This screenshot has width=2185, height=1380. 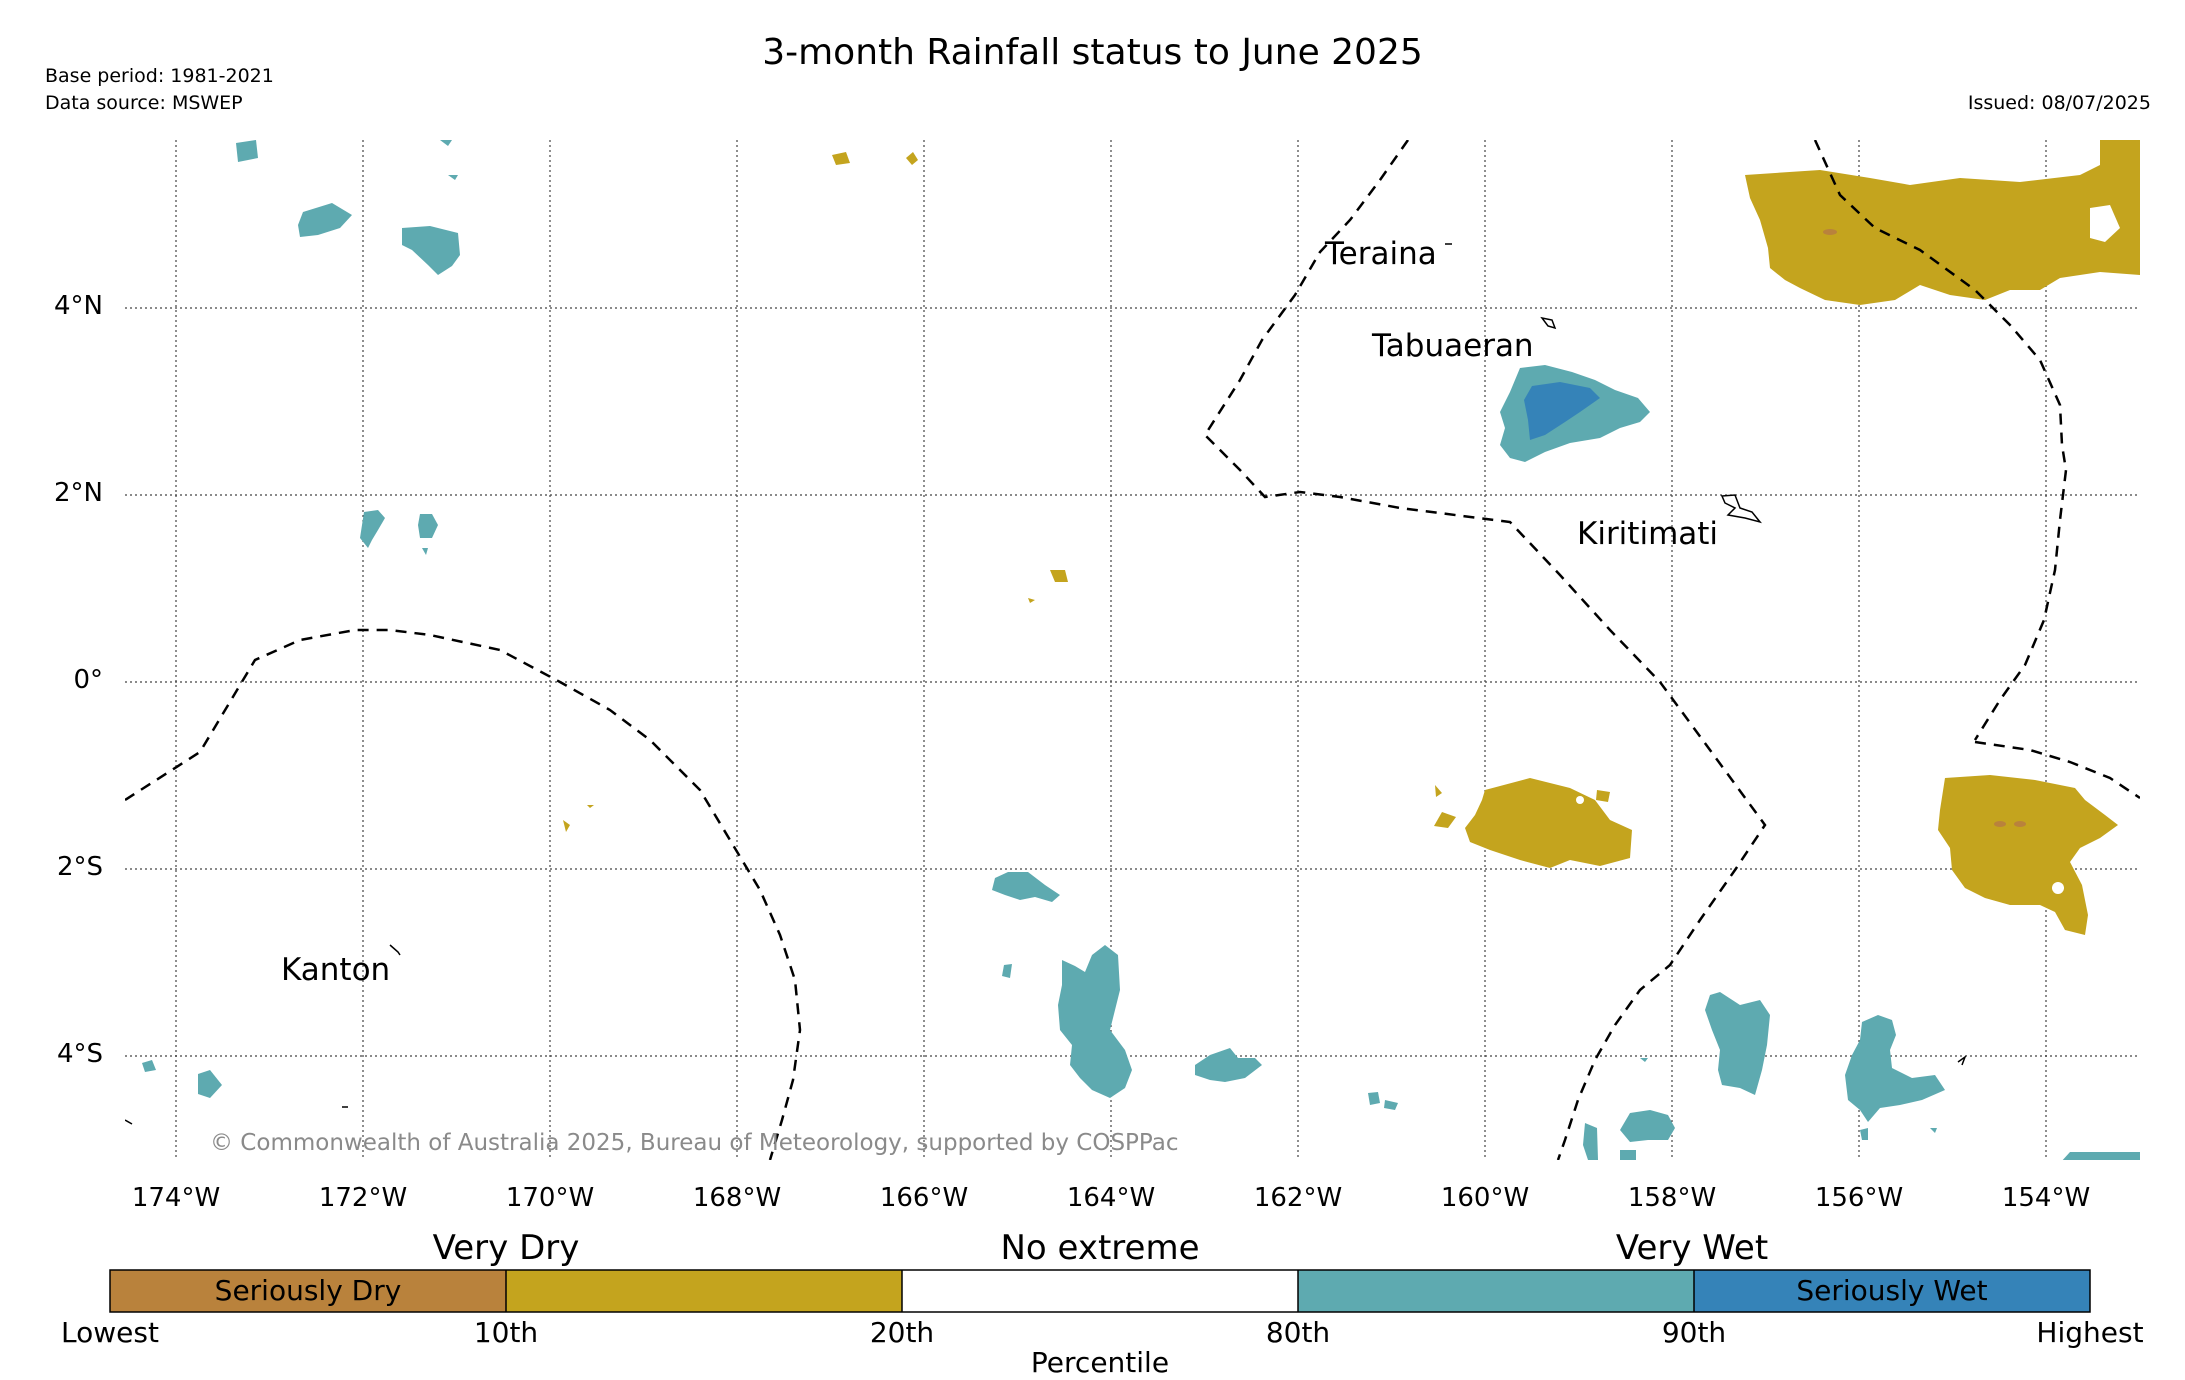 What do you see at coordinates (1672, 1198) in the screenshot?
I see `x-tick-label: 158°W` at bounding box center [1672, 1198].